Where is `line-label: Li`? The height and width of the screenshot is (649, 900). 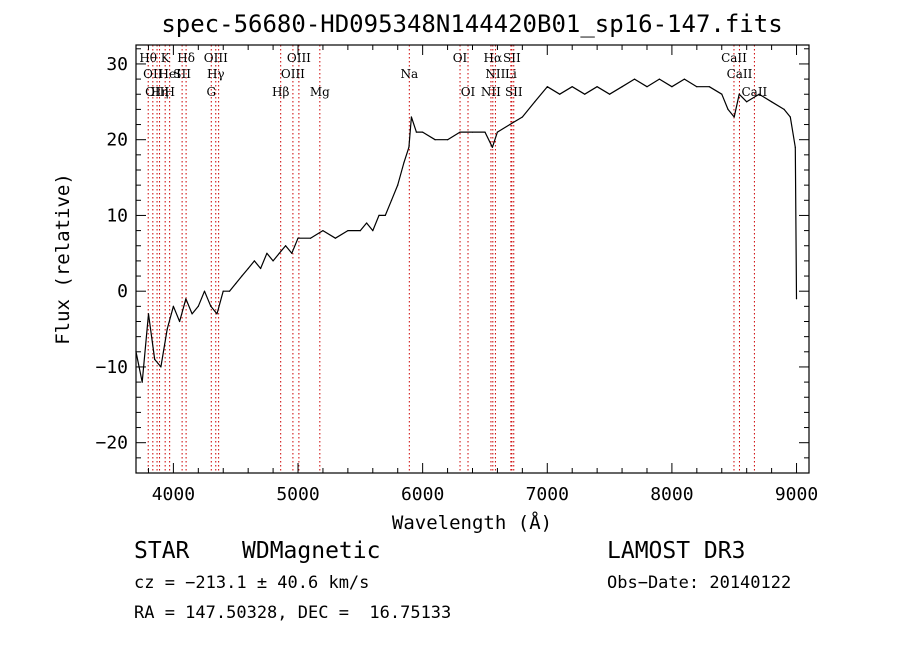 line-label: Li is located at coordinates (511, 74).